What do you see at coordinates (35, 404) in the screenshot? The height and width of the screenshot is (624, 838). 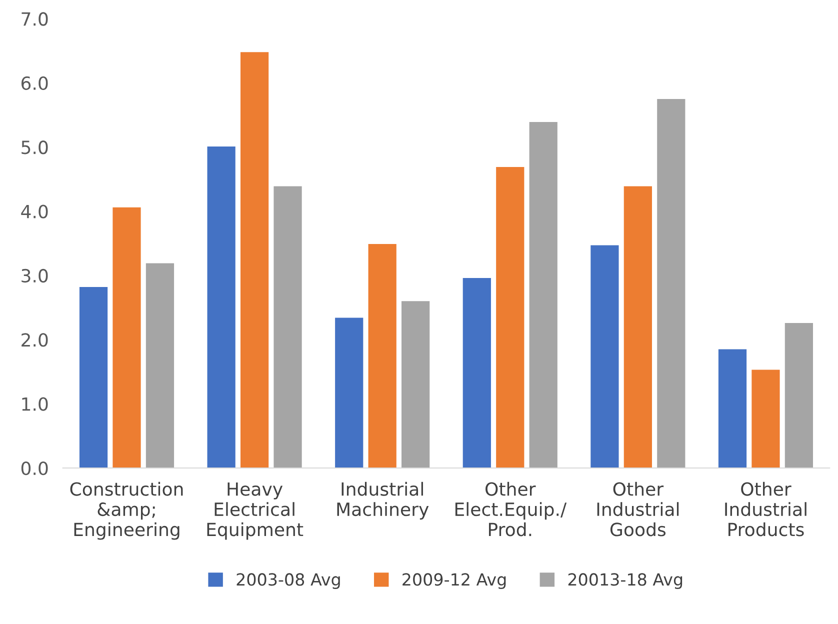 I see `y-tick-label: 1.0` at bounding box center [35, 404].